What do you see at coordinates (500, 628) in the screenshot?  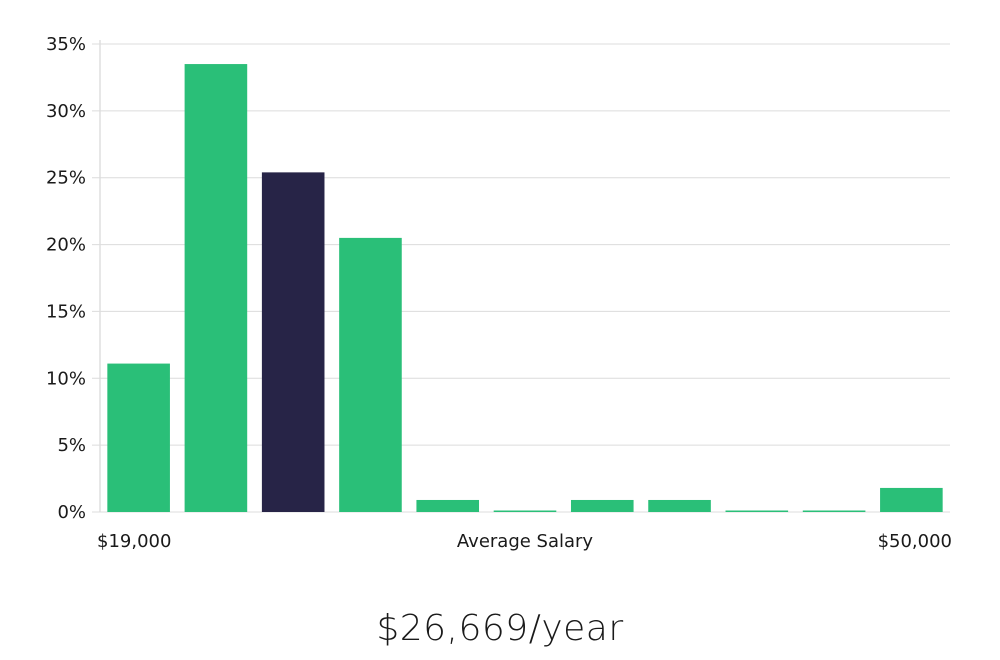 I see `average-salary-caption: $26,669/year` at bounding box center [500, 628].